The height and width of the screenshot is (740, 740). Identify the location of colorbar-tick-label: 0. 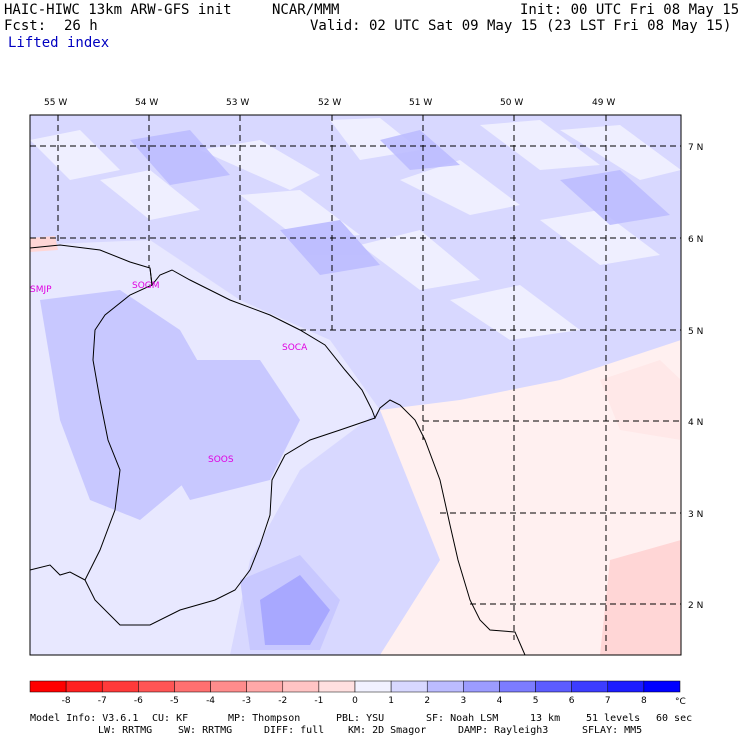
(355, 701).